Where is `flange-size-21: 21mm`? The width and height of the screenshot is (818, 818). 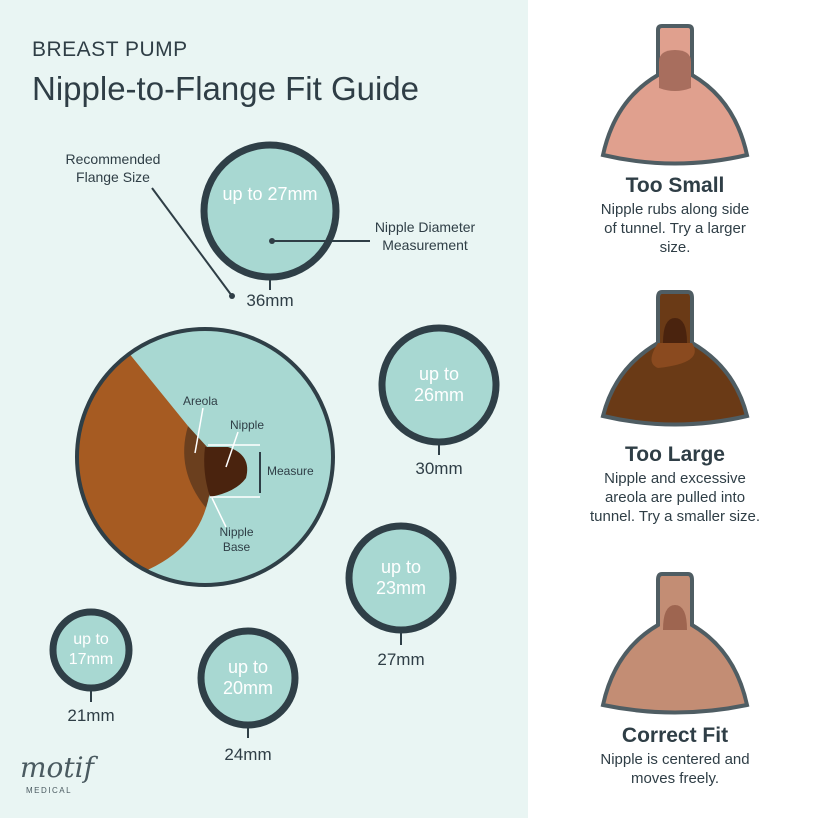 flange-size-21: 21mm is located at coordinates (91, 715).